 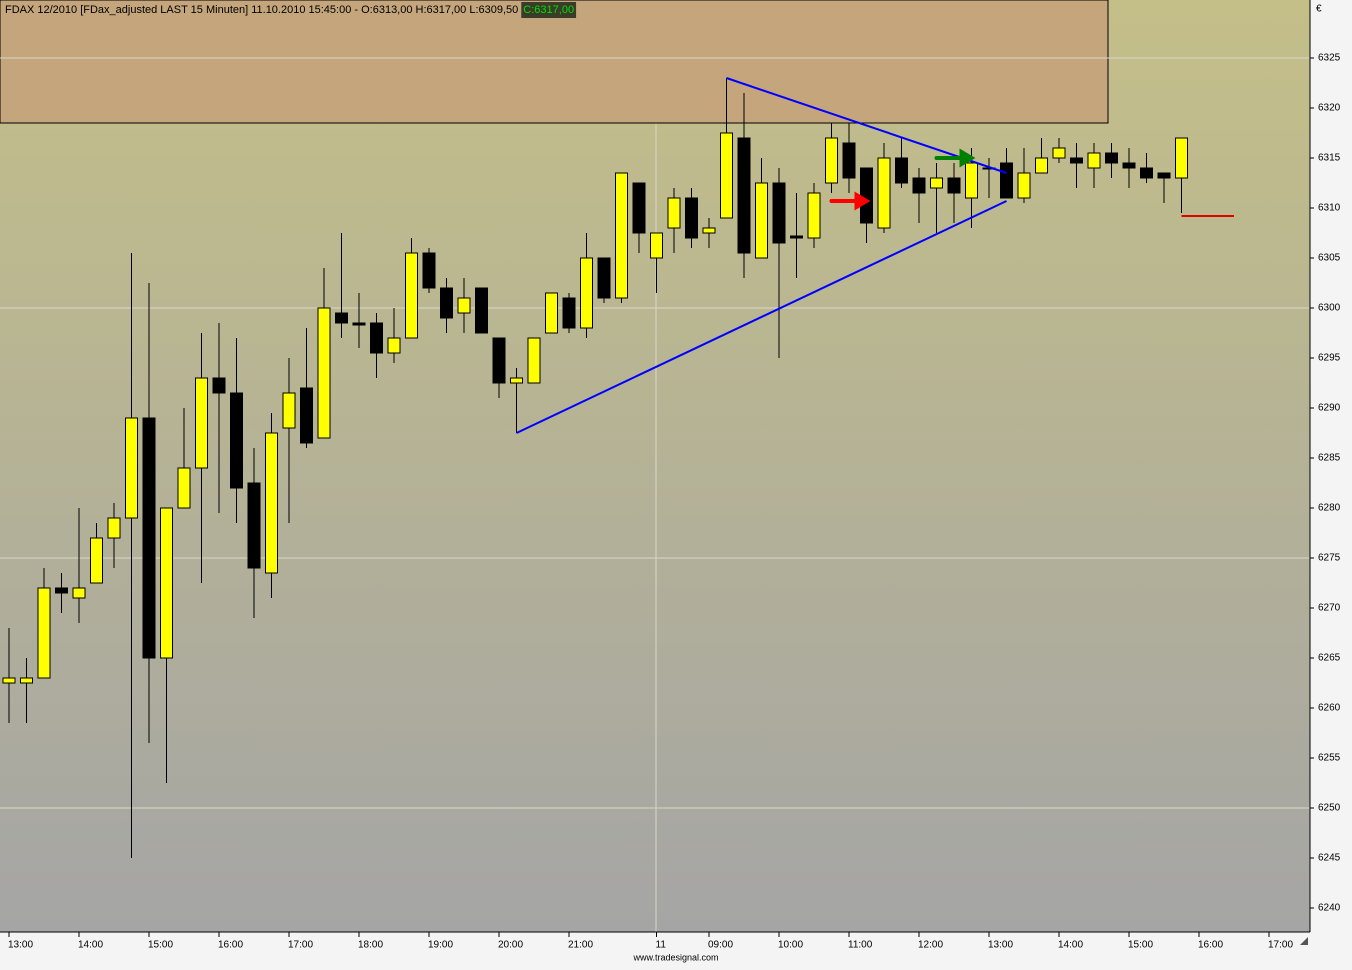 What do you see at coordinates (1329, 808) in the screenshot?
I see `y-tick-label: 6250` at bounding box center [1329, 808].